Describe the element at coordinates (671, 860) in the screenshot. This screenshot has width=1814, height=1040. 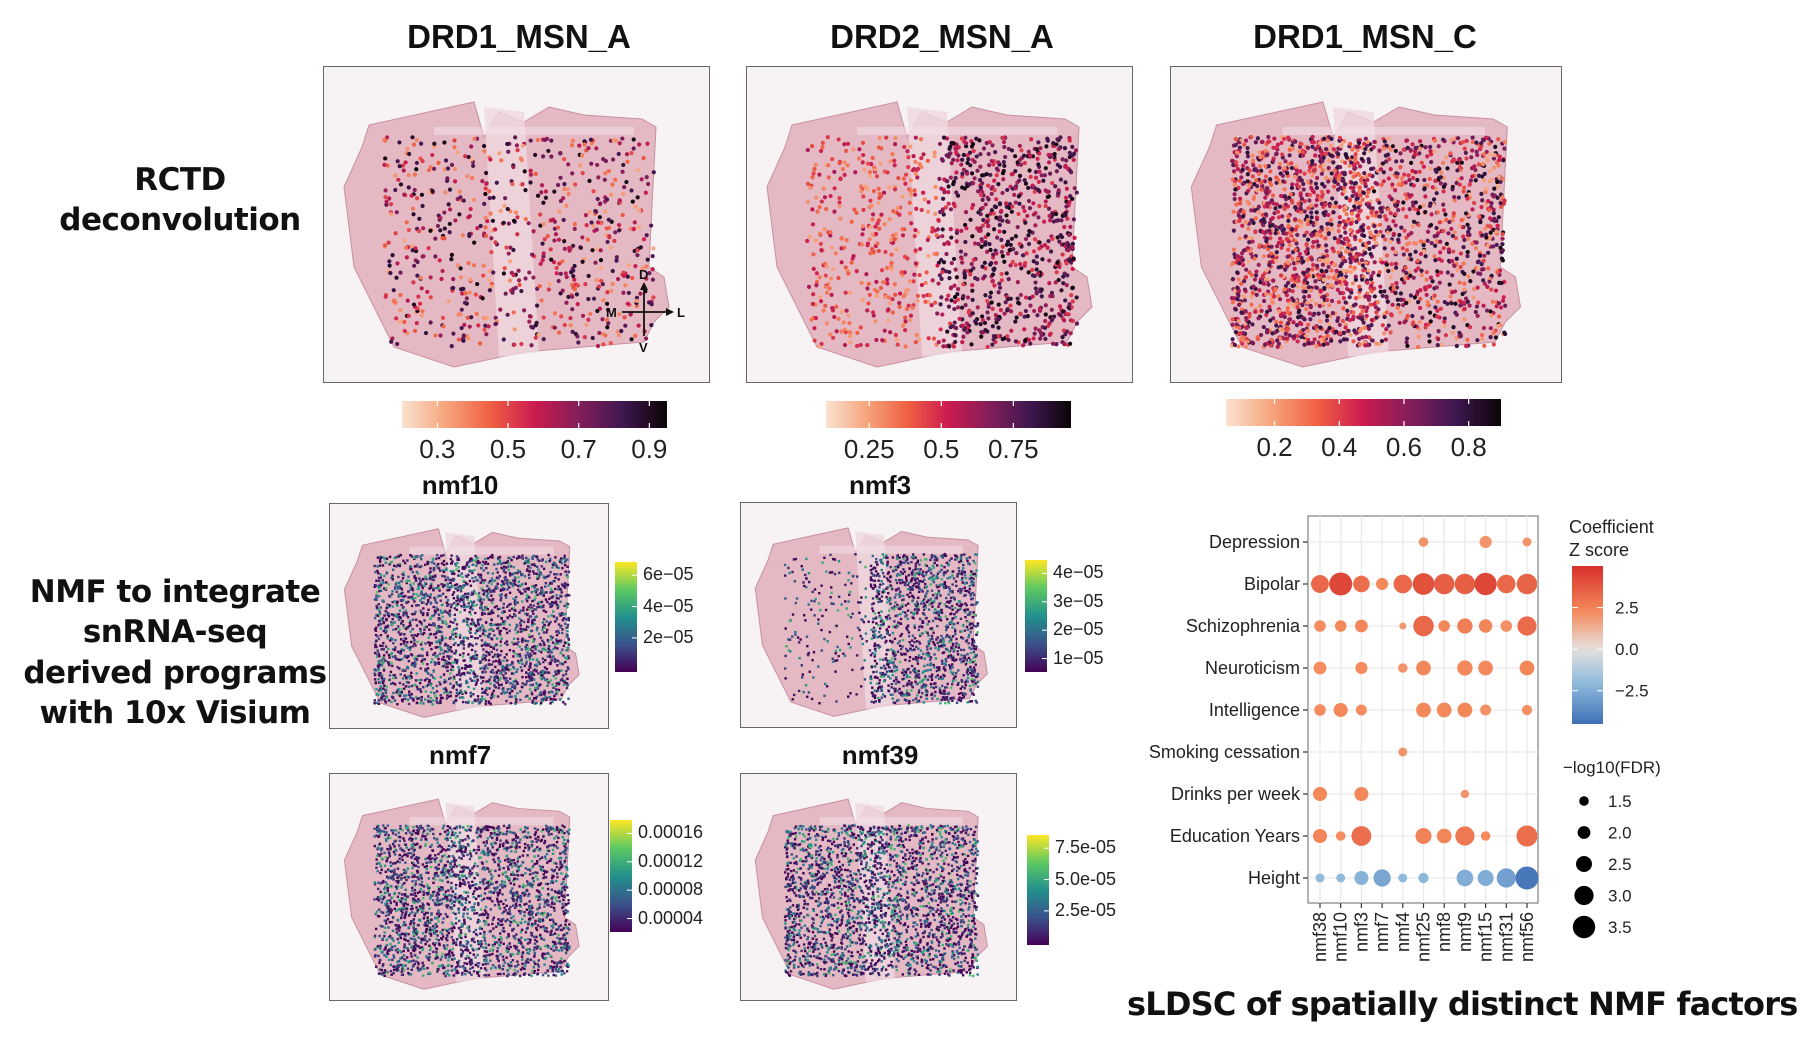
I see `colorbar-tick-label: 0.00012` at that location.